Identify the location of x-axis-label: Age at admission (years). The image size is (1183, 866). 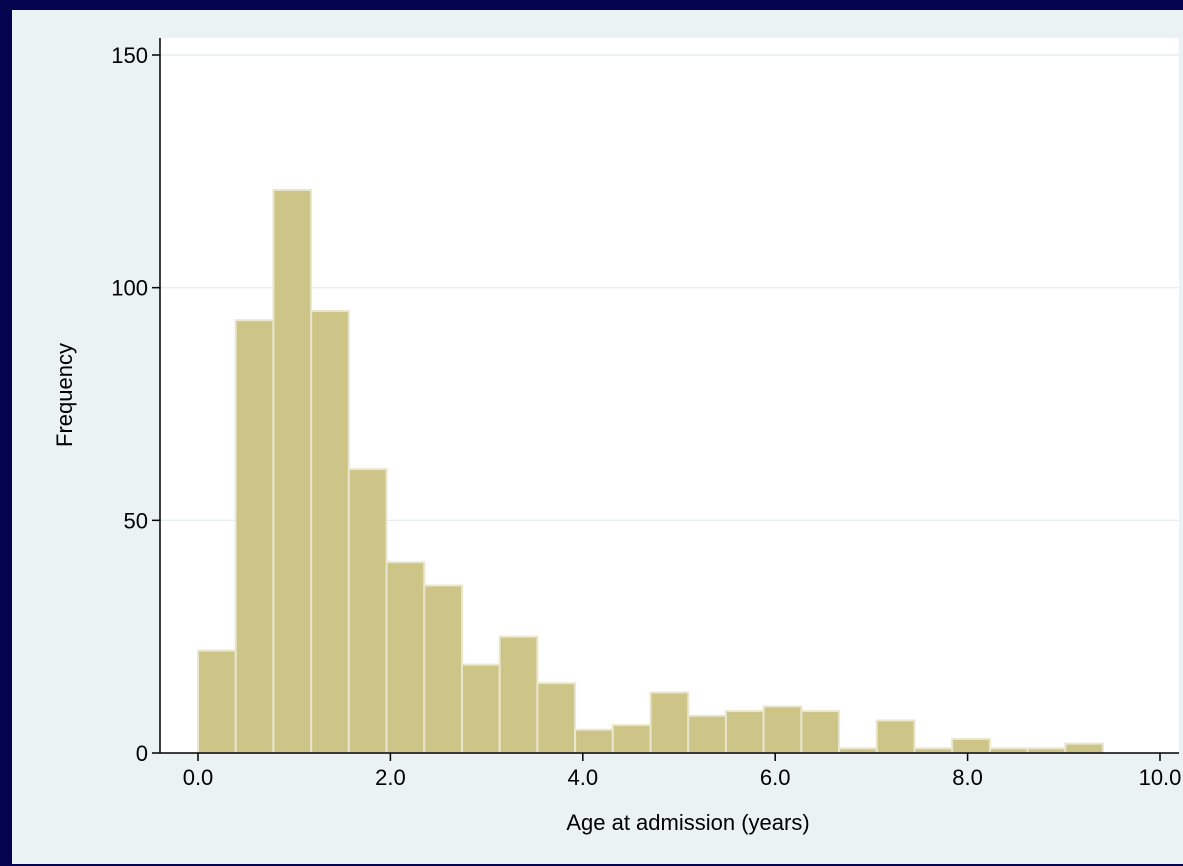
(687, 822).